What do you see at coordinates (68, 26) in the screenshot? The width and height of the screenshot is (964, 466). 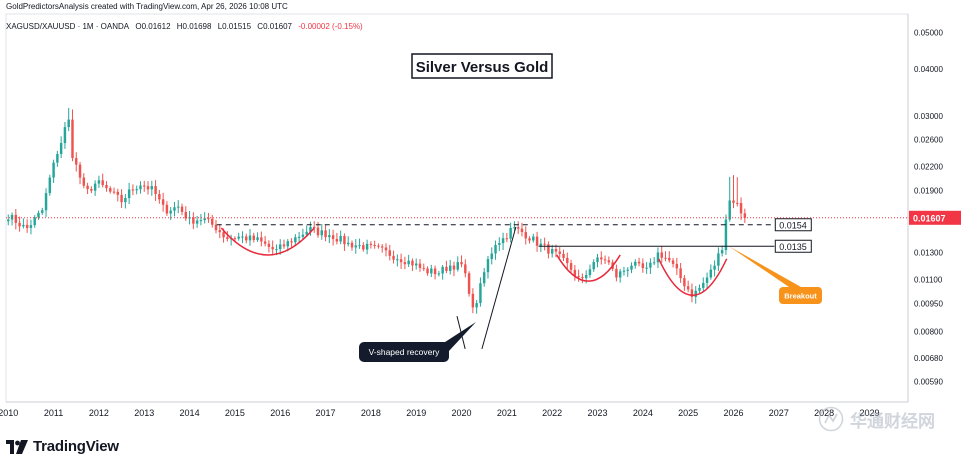 I see `symbol-name: XAGUSD/XAUUSD · 1M · OANDA` at bounding box center [68, 26].